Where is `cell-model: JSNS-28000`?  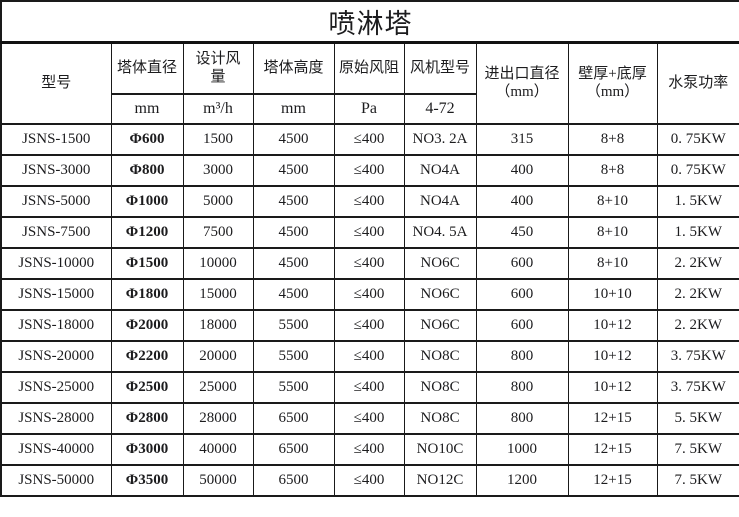 cell-model: JSNS-28000 is located at coordinates (56, 418).